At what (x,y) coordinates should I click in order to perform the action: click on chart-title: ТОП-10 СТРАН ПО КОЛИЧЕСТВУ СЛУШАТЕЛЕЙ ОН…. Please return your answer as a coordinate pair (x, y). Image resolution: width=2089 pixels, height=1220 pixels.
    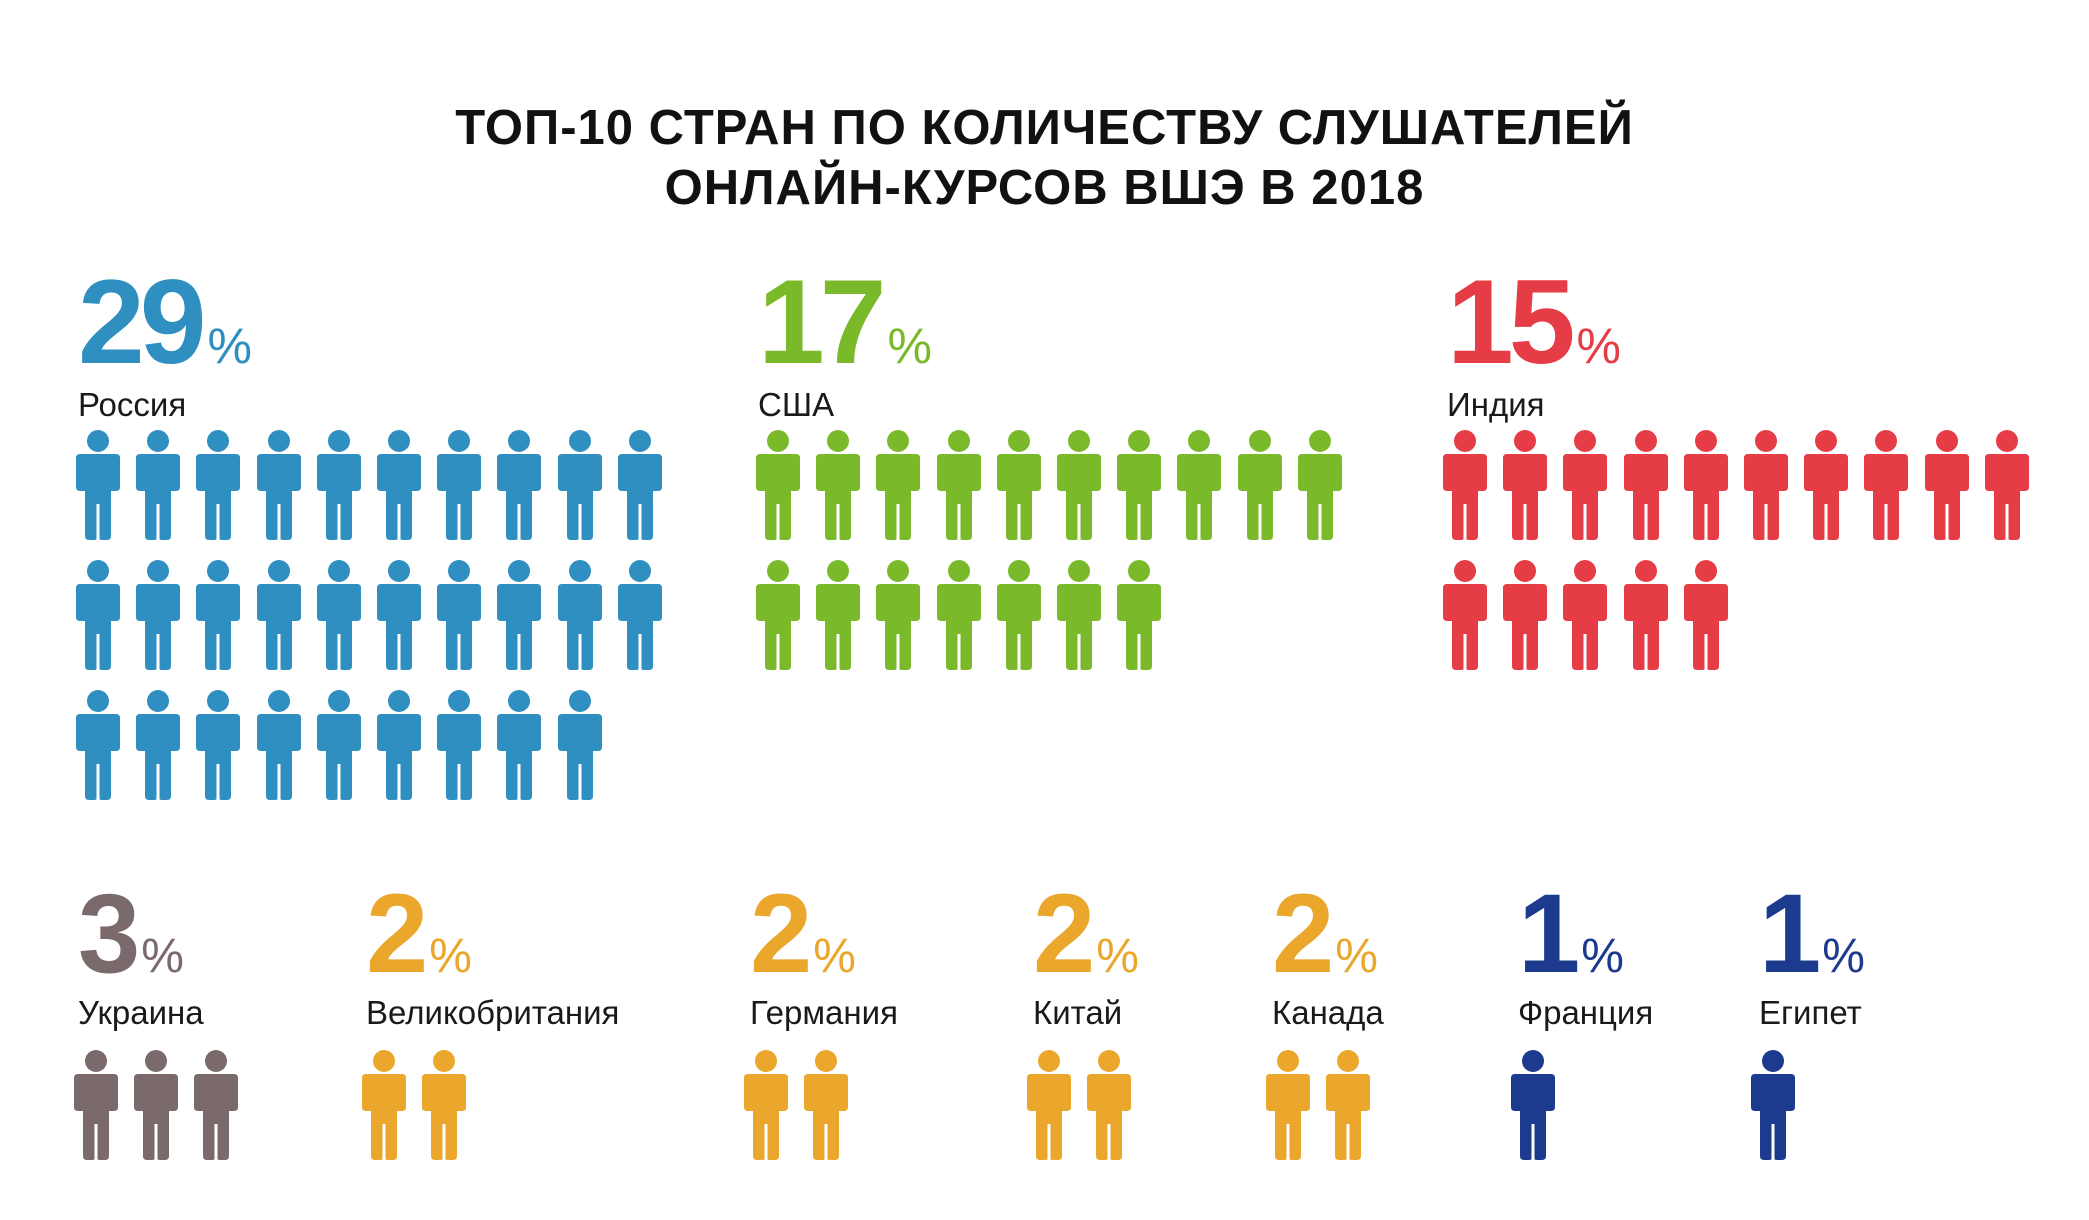
    Looking at the image, I should click on (1044, 158).